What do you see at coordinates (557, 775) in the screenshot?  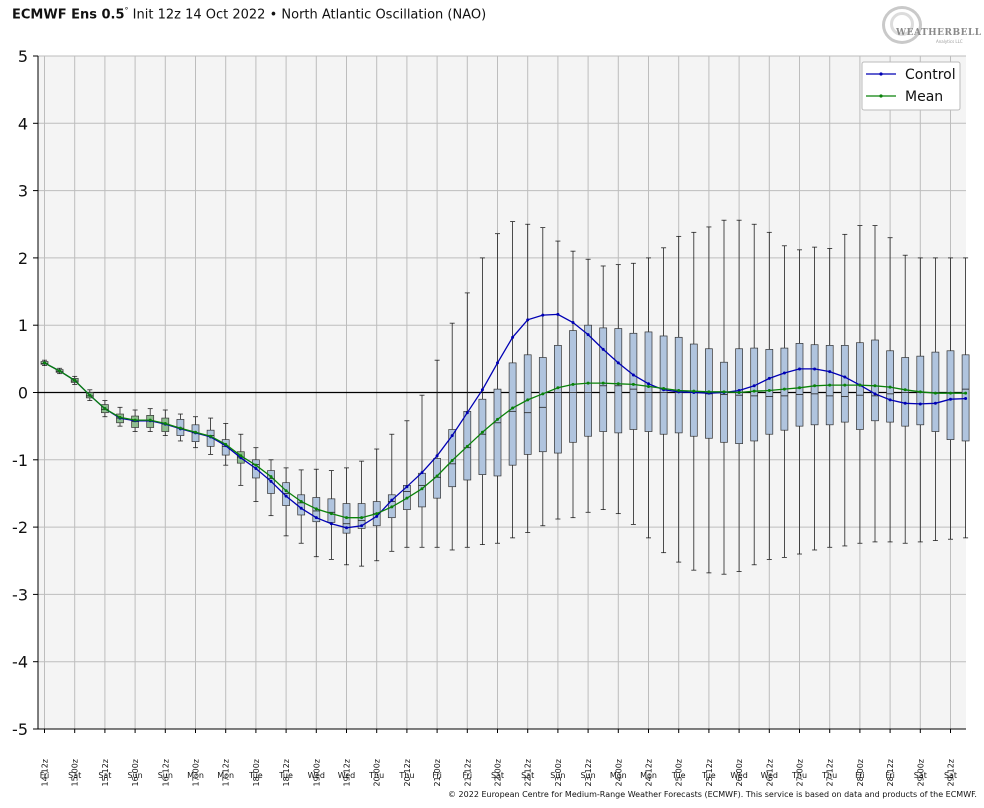 I see `x-day-label: Sun` at bounding box center [557, 775].